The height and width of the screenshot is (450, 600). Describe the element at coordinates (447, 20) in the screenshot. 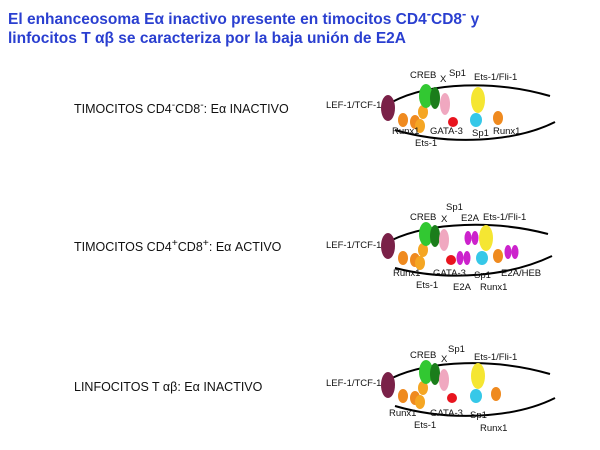

I see `title-text: CD8` at that location.